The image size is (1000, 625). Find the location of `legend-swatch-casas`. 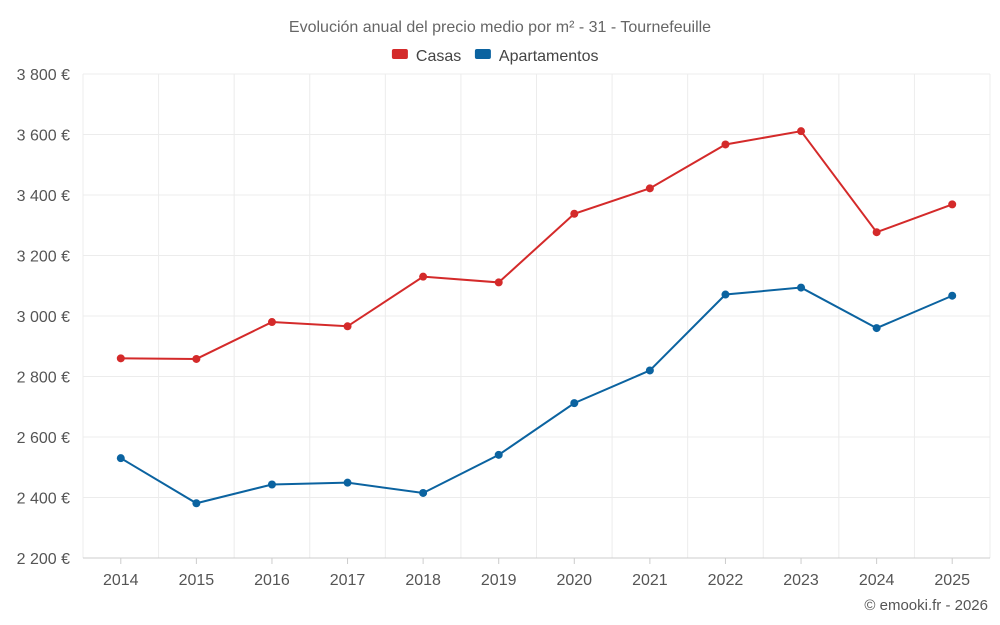

legend-swatch-casas is located at coordinates (399, 54).